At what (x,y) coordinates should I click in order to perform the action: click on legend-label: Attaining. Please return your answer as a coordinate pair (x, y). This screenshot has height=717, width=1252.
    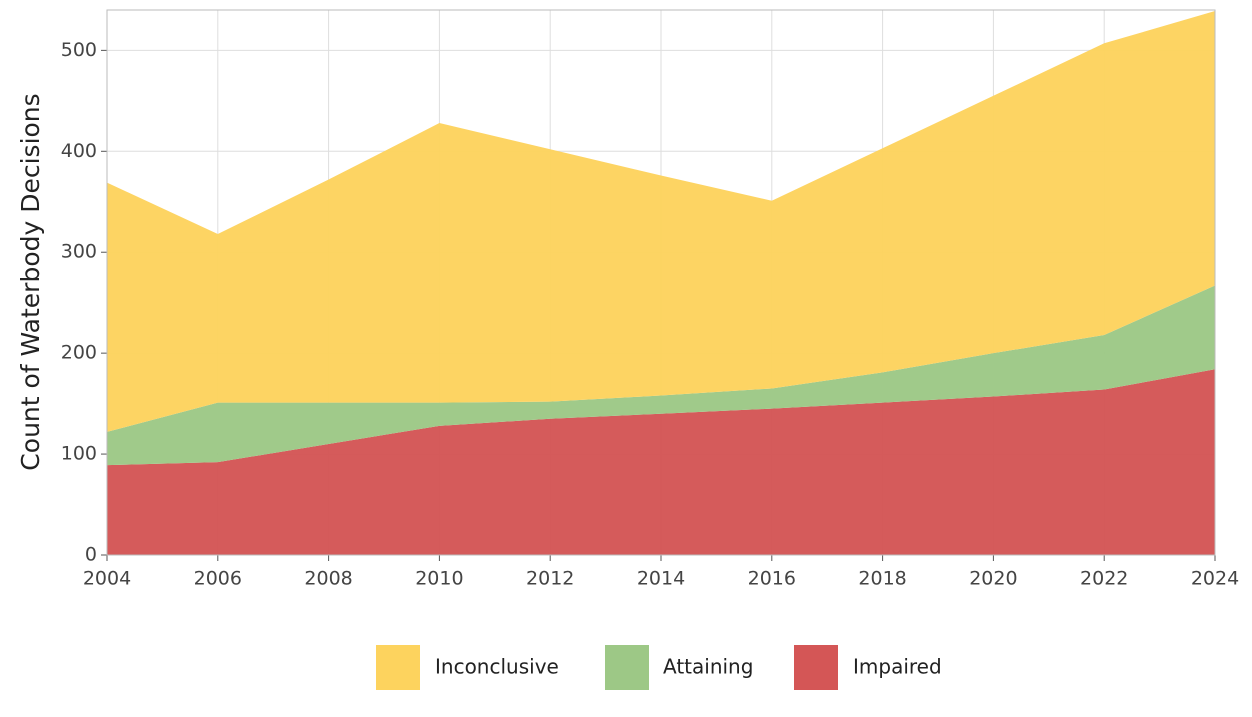
    Looking at the image, I should click on (708, 667).